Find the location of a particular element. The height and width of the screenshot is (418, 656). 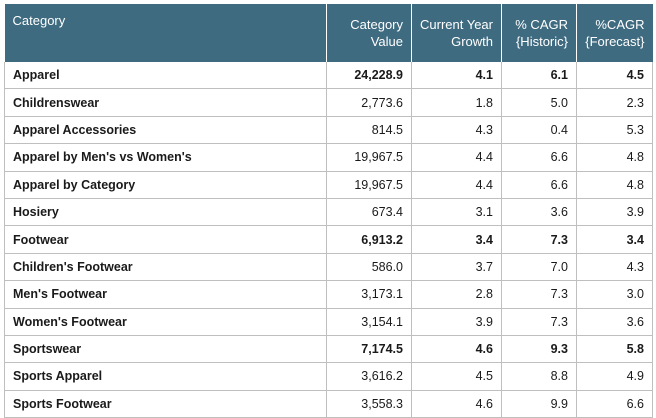

table-row: Apparel 24,228.9 4.1 6.1 4.5 is located at coordinates (328, 76).